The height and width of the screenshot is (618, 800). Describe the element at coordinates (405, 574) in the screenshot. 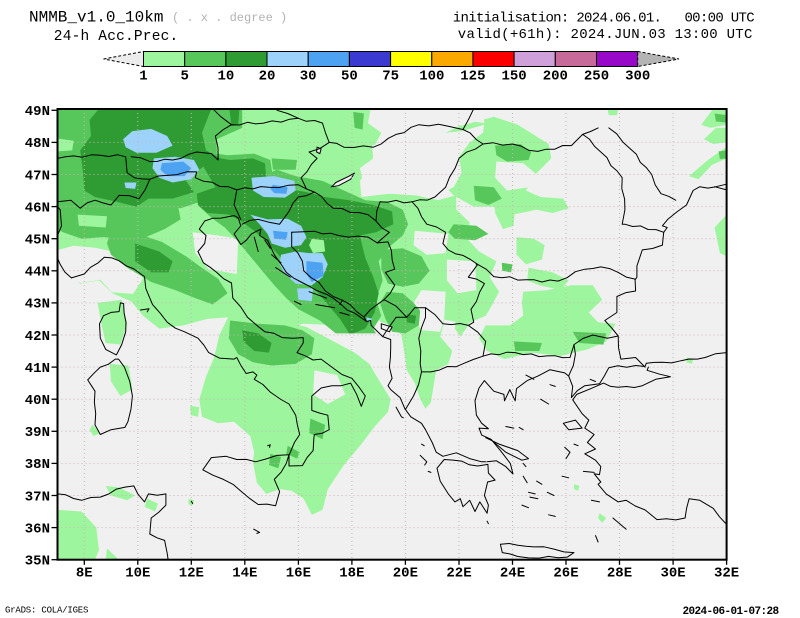

I see `svg-text: 20E` at that location.